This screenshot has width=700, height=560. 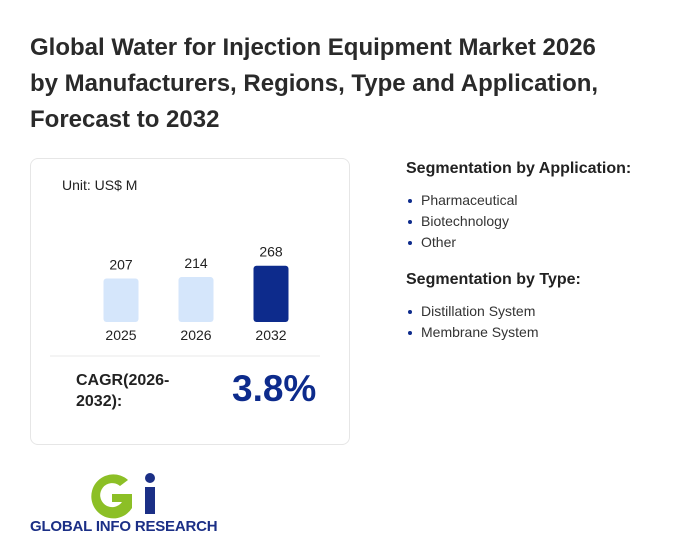 I want to click on segment-item: Pharmaceutical, so click(x=551, y=200).